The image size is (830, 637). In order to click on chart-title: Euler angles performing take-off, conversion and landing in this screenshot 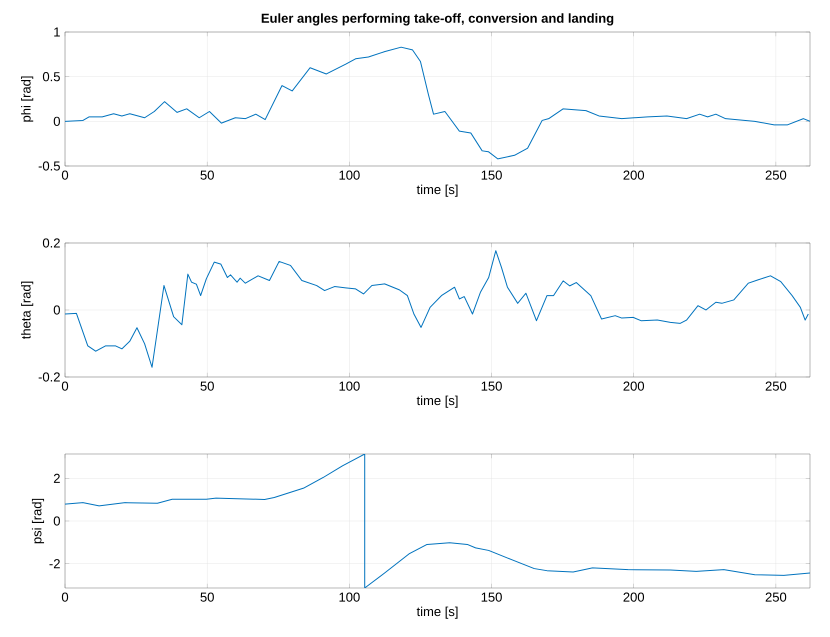, I will do `click(438, 19)`.